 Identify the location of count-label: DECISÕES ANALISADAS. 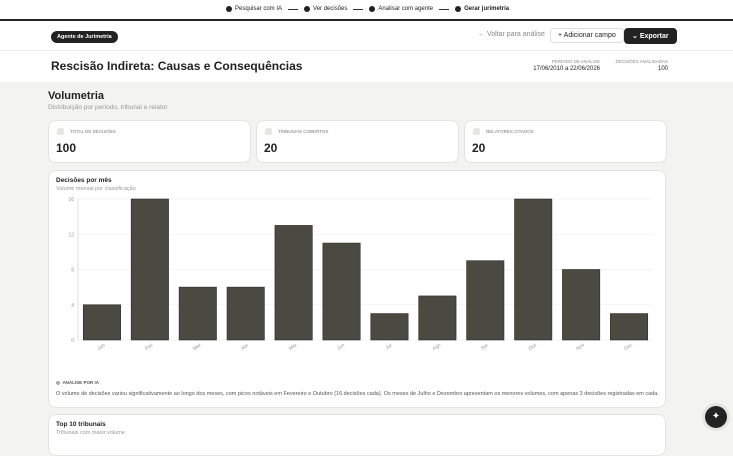
(641, 61).